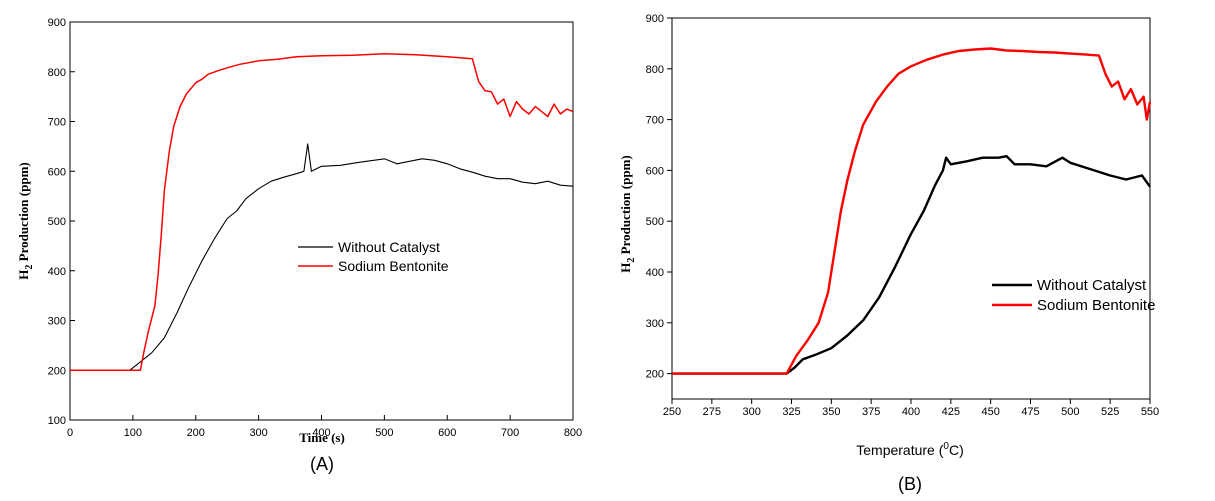 The width and height of the screenshot is (1215, 501). I want to click on legend-label-sodium-bentonite-b: Sodium Bentonite, so click(1096, 305).